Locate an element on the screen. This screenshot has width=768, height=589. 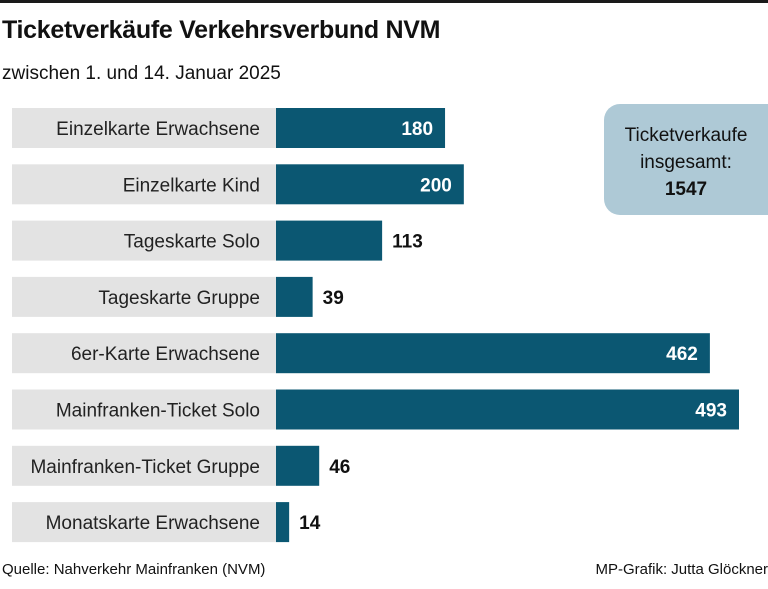
chart-subtitle: zwischen 1. und 14. Januar 2025 is located at coordinates (141, 73).